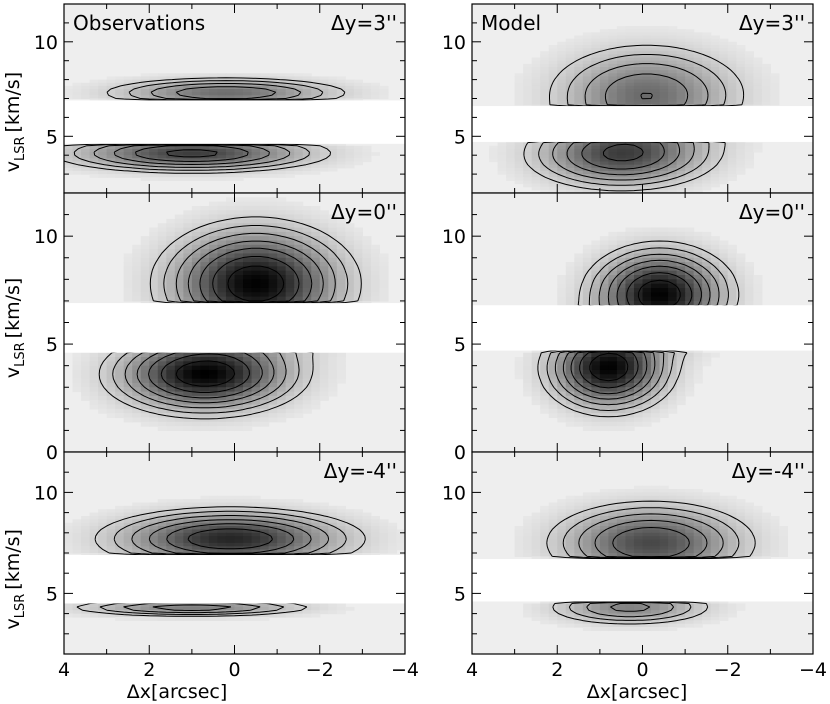 Image resolution: width=830 pixels, height=704 pixels. Describe the element at coordinates (192, 153) in the screenshot. I see `contour-line` at that location.